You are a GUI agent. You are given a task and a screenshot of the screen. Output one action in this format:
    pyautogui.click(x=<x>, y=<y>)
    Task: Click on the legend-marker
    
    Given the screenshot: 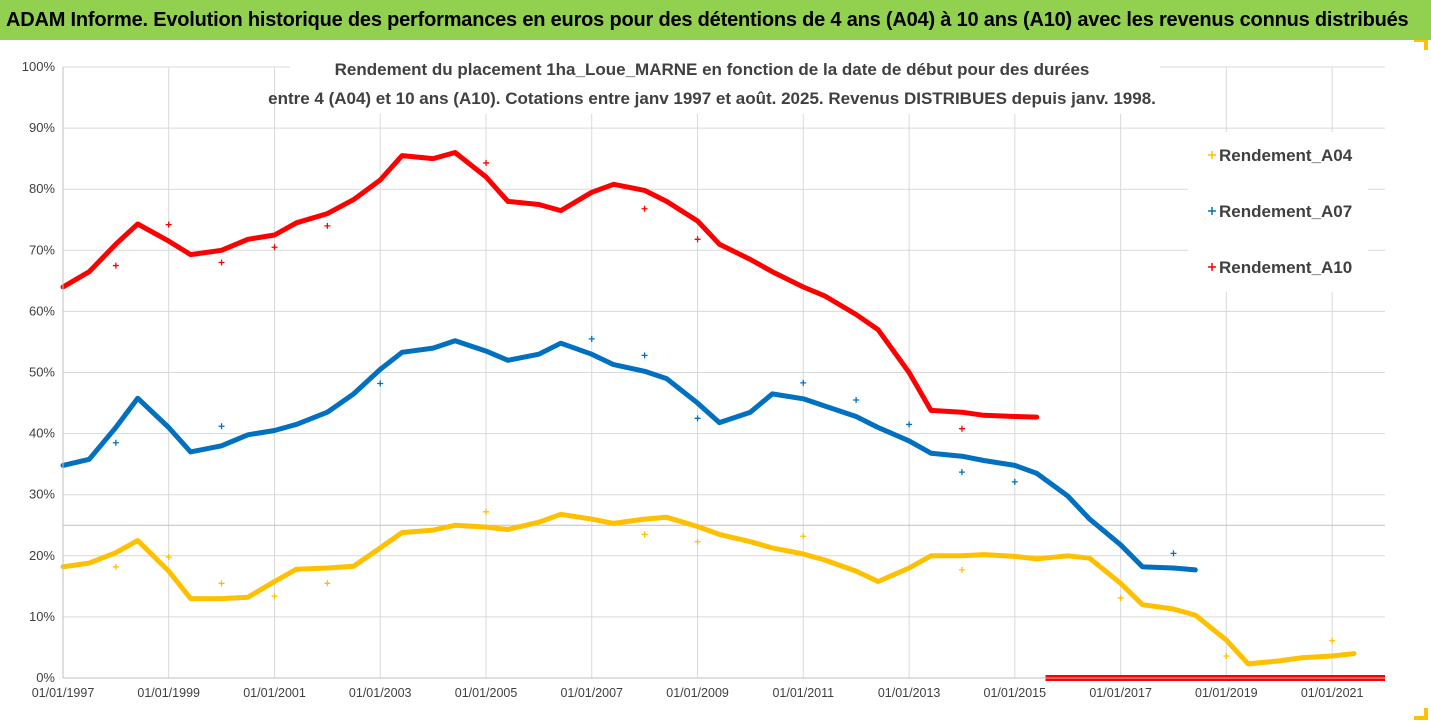 What is the action you would take?
    pyautogui.click(x=1212, y=211)
    